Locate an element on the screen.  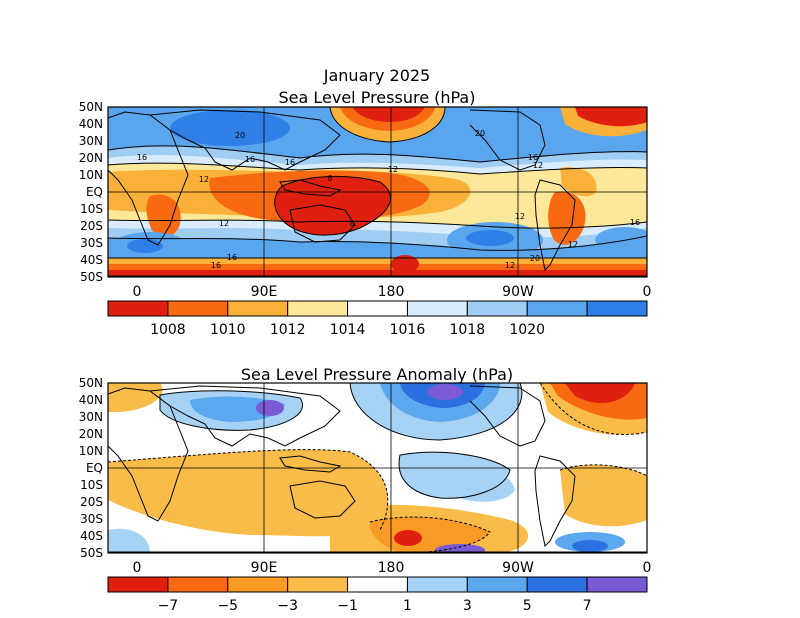
anom-contour-dashed-d is located at coordinates (603, 470).